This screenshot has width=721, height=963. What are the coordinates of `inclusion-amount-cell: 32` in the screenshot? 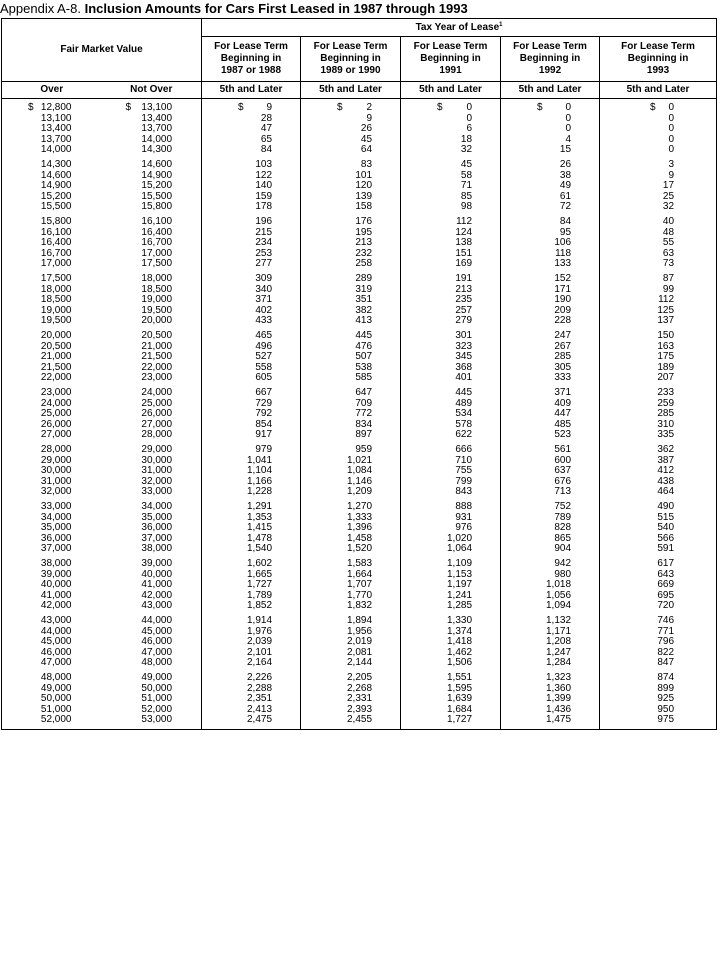 It's located at (451, 150).